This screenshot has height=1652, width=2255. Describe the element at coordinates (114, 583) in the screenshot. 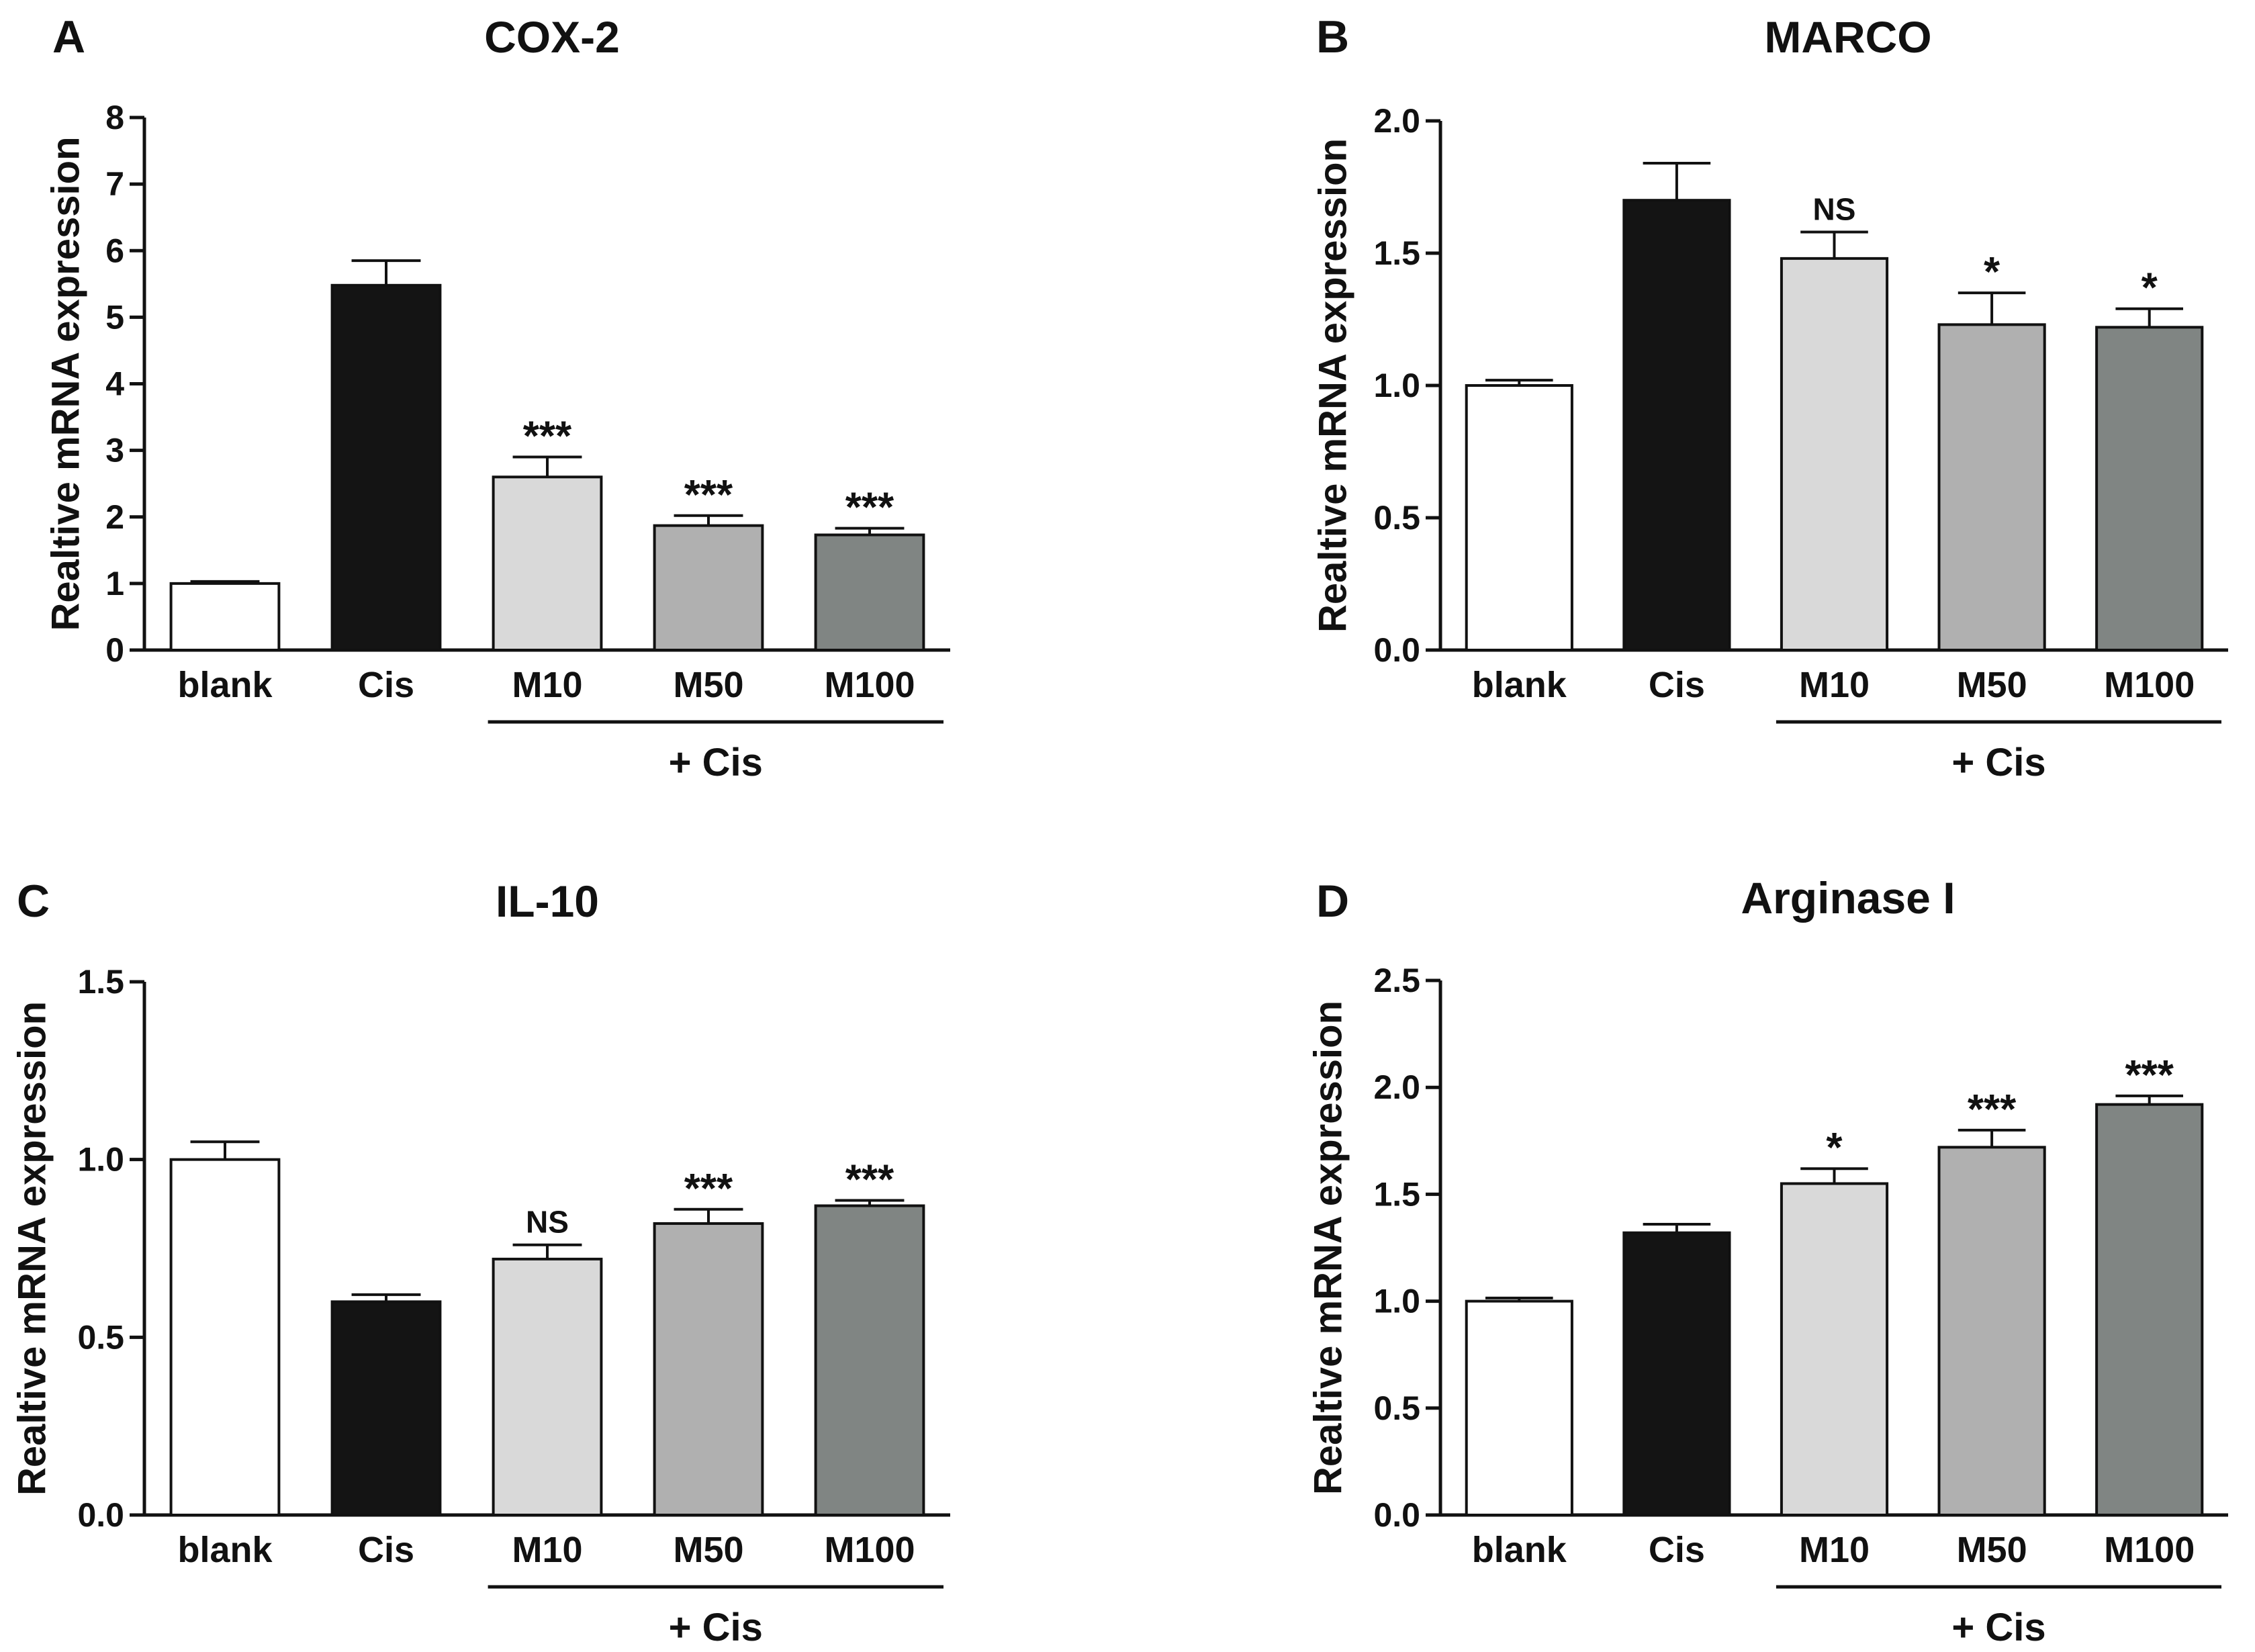

I see `y-tick-label: 1` at that location.